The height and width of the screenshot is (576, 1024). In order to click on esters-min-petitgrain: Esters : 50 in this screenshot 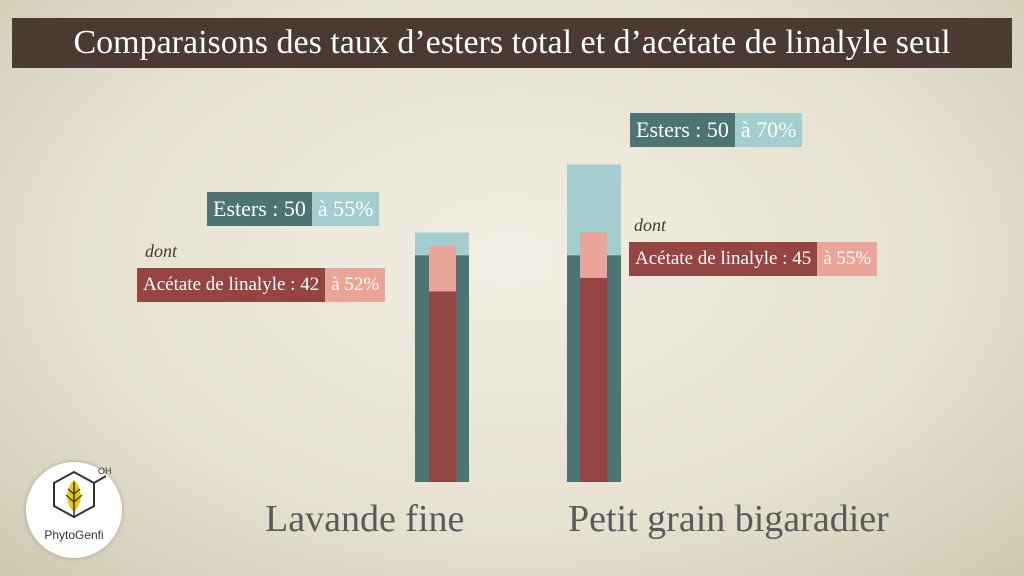, I will do `click(682, 130)`.